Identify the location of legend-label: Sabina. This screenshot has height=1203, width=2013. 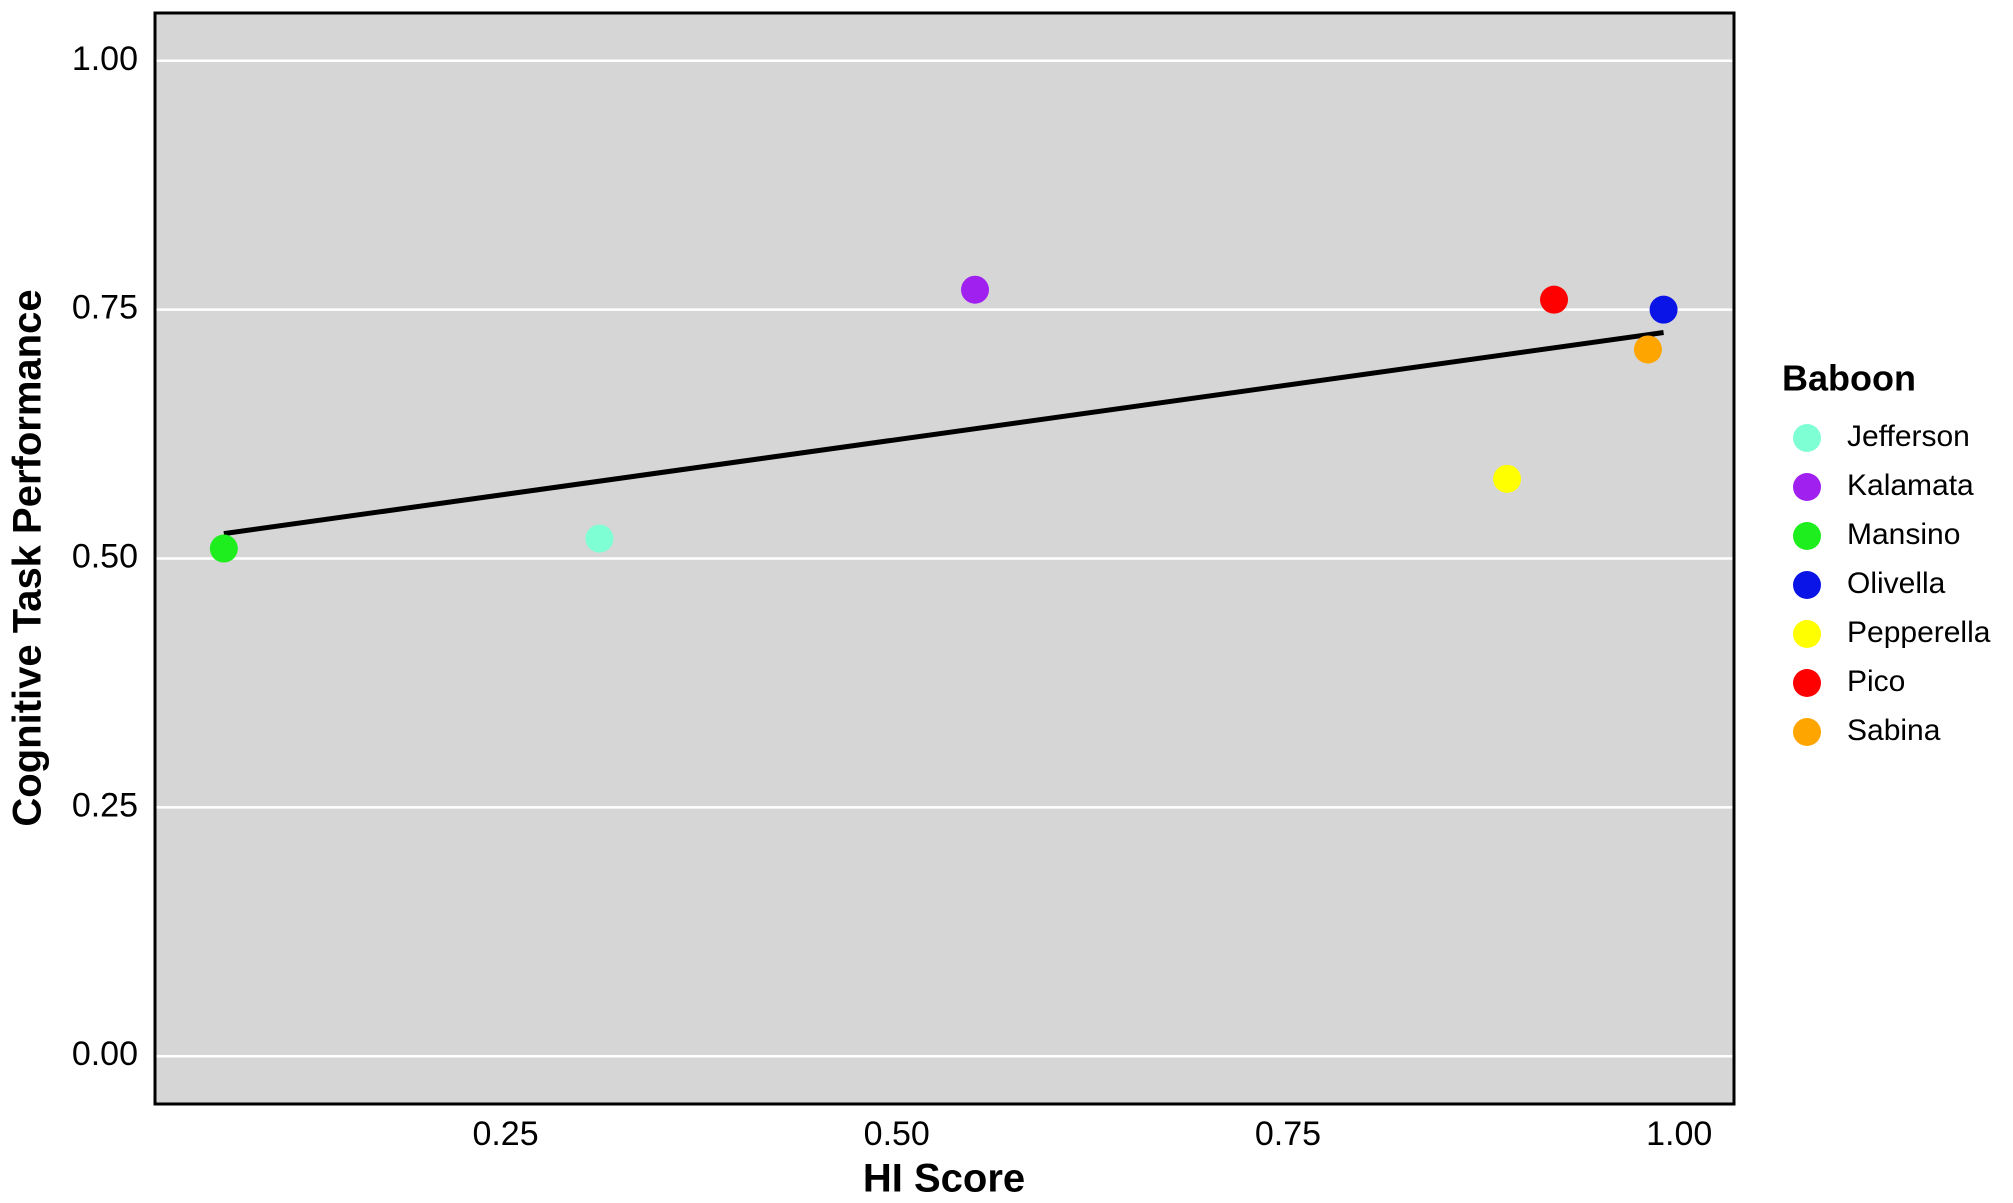
(1894, 730).